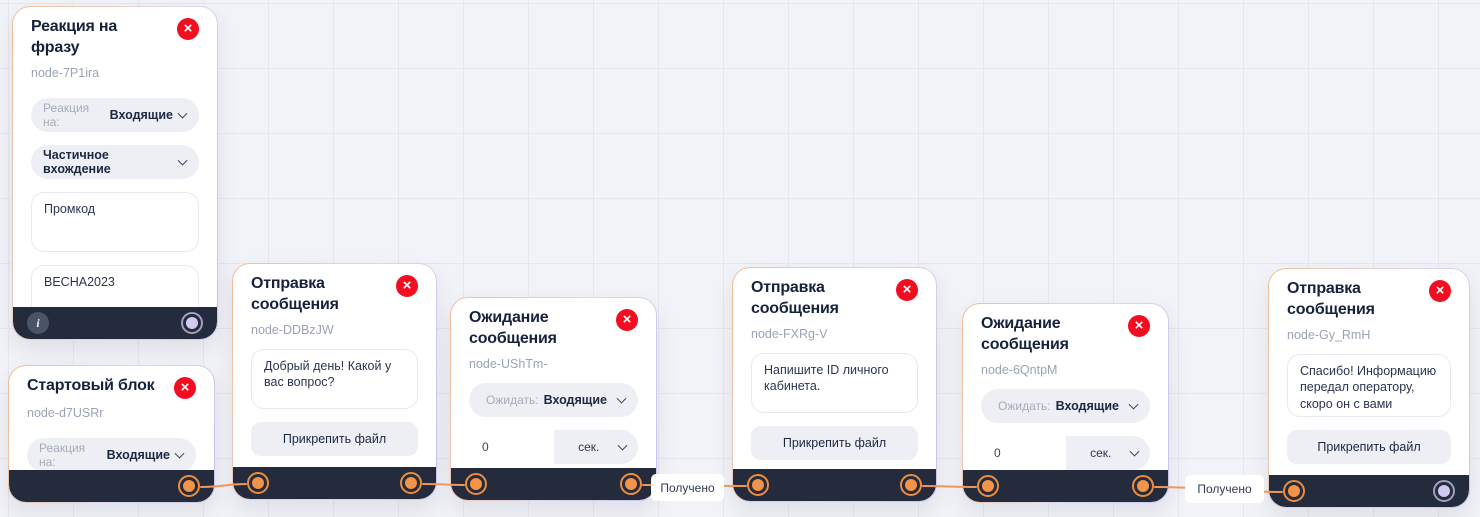 Image resolution: width=1480 pixels, height=517 pixels. I want to click on node-id: node-Gy_RmH, so click(1329, 334).